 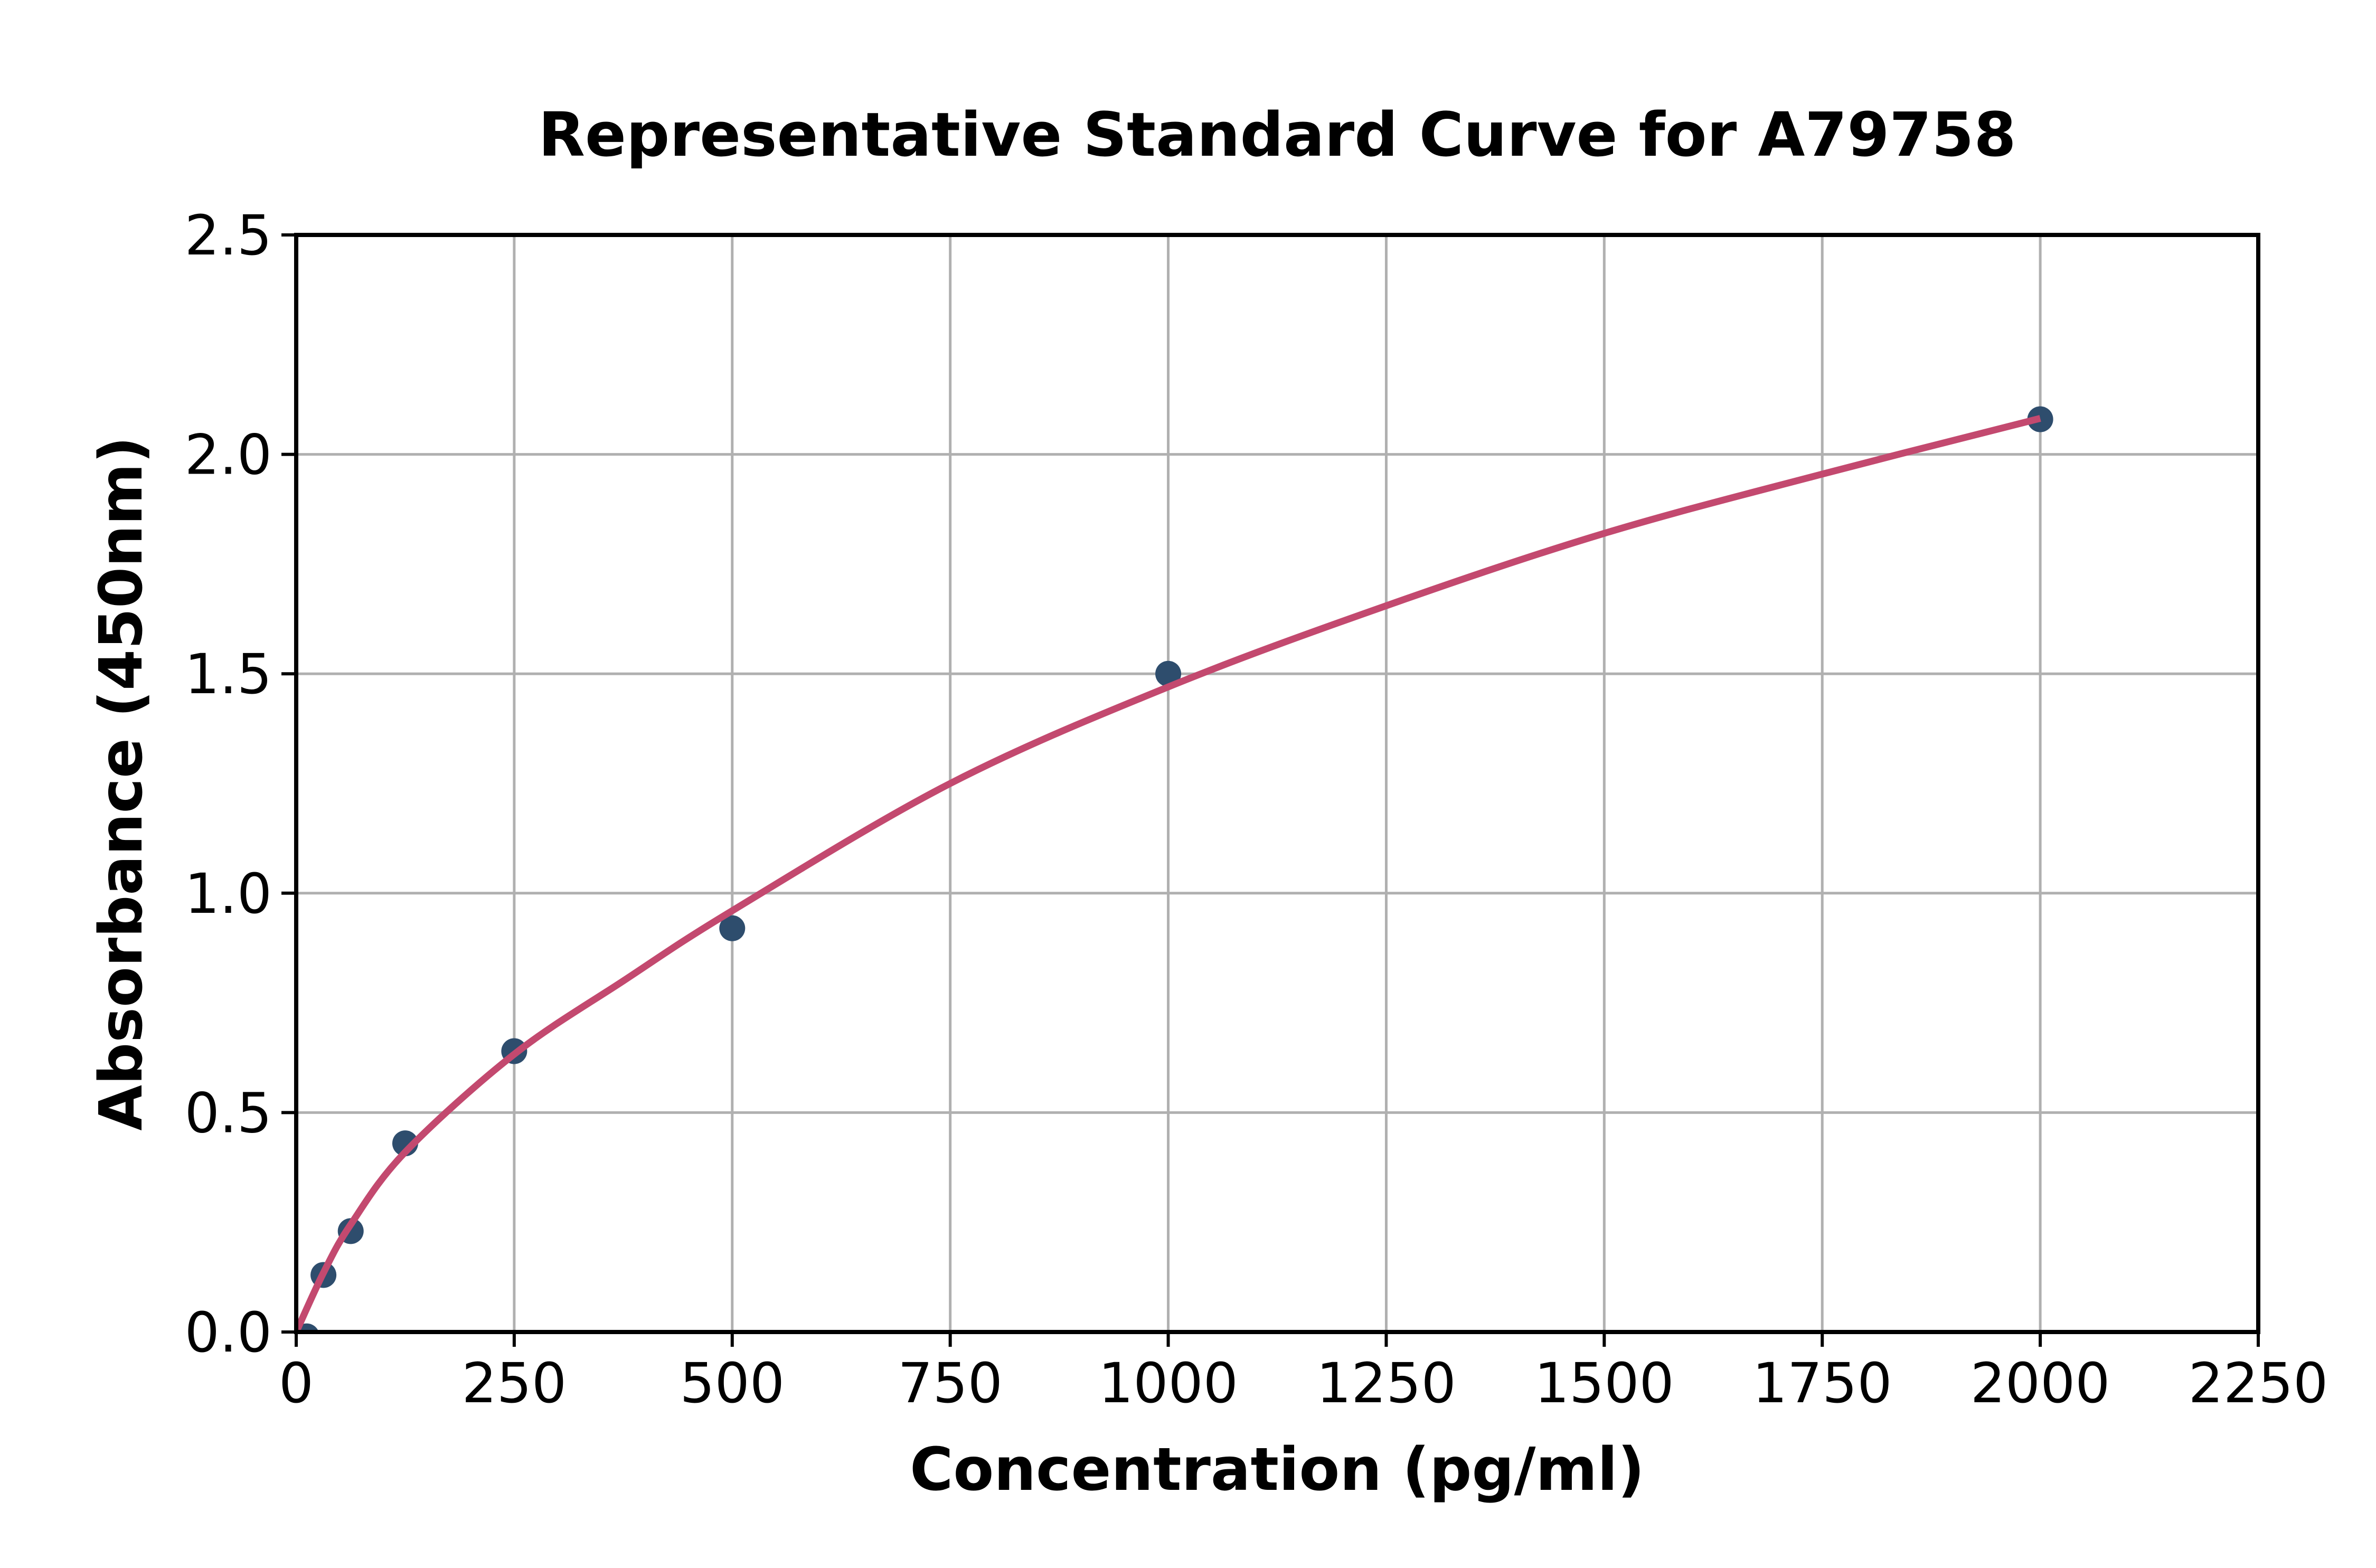 I want to click on x-tick-label-1000: 1000, so click(x=1168, y=1383).